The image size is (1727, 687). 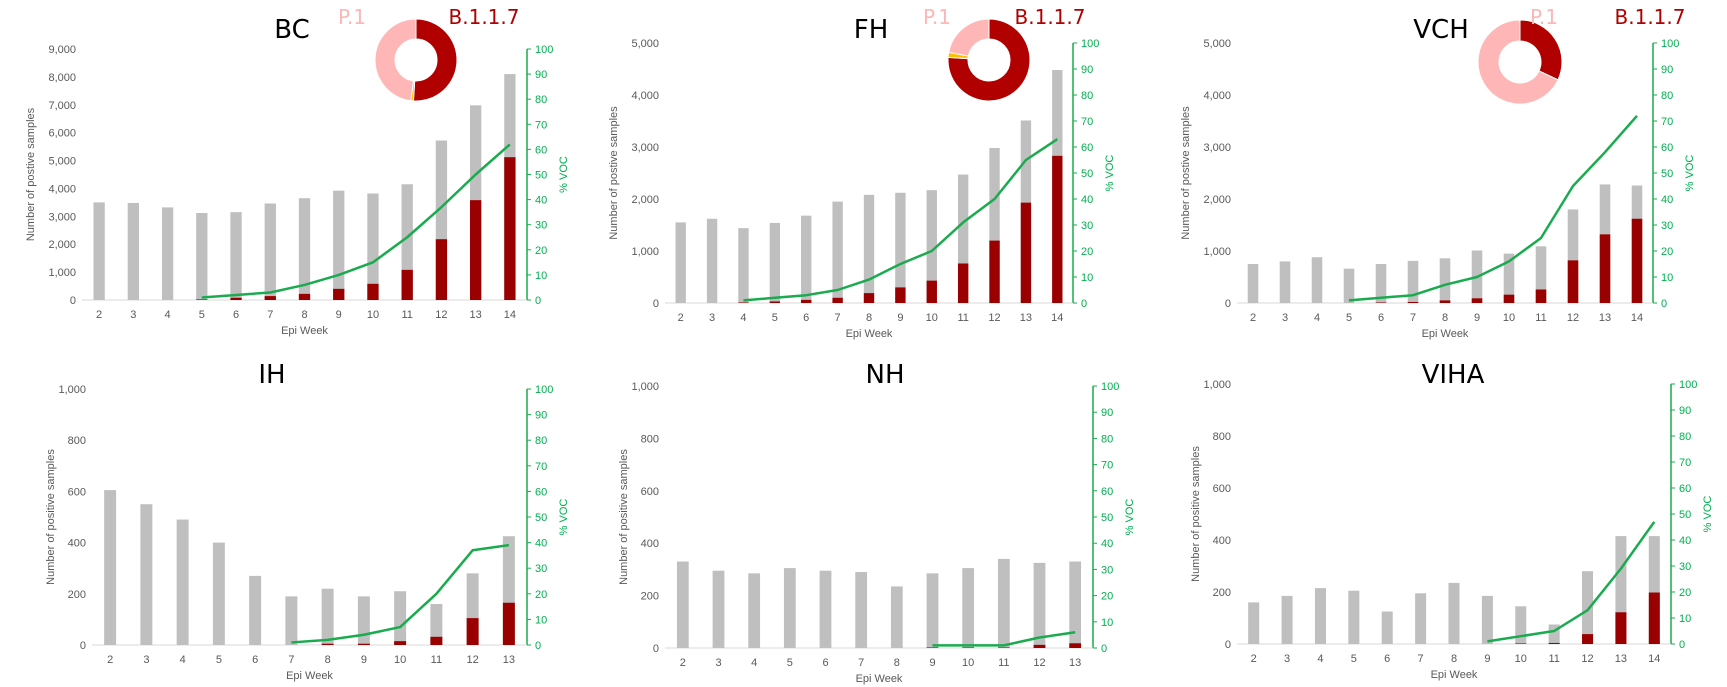 What do you see at coordinates (62, 217) in the screenshot?
I see `y-tick-label: 3,000` at bounding box center [62, 217].